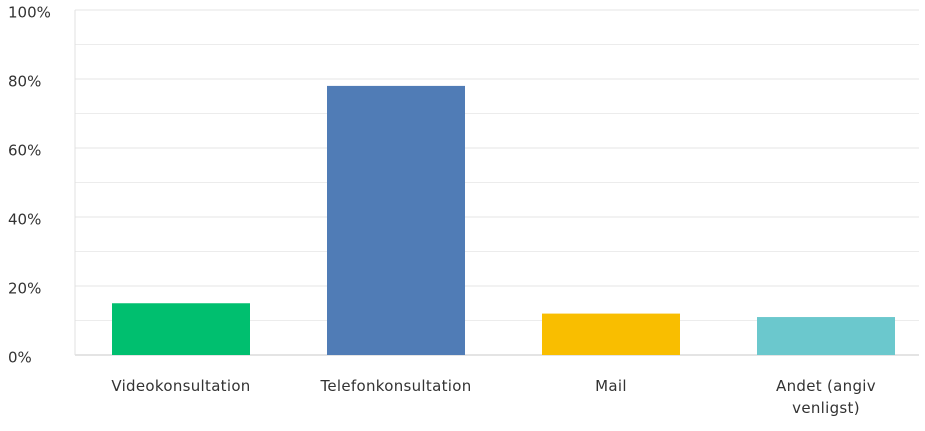 The height and width of the screenshot is (431, 925). I want to click on y-tick-label: 20%, so click(24, 289).